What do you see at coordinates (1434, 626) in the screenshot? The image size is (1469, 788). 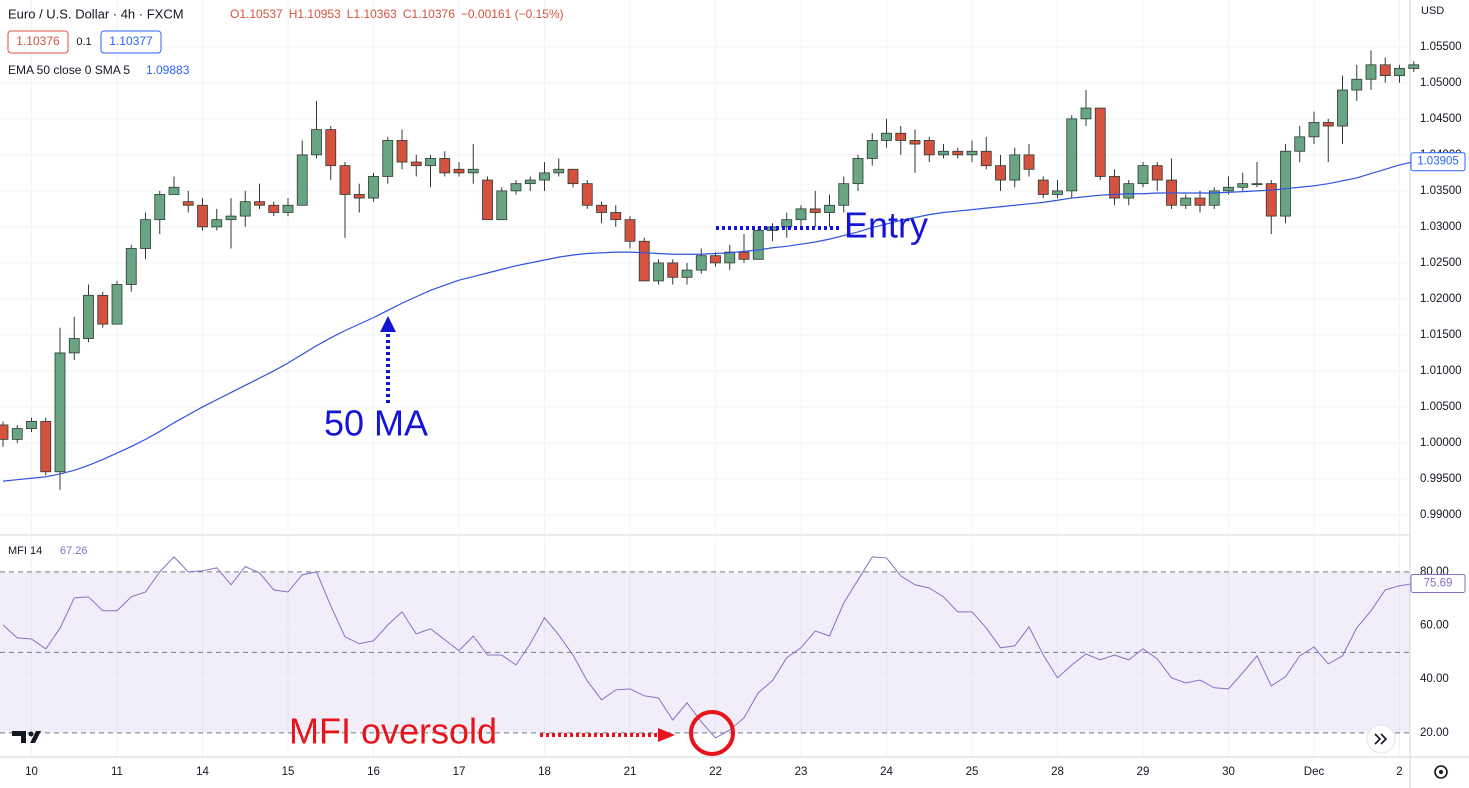 I see `y-tick-label: 60.00` at bounding box center [1434, 626].